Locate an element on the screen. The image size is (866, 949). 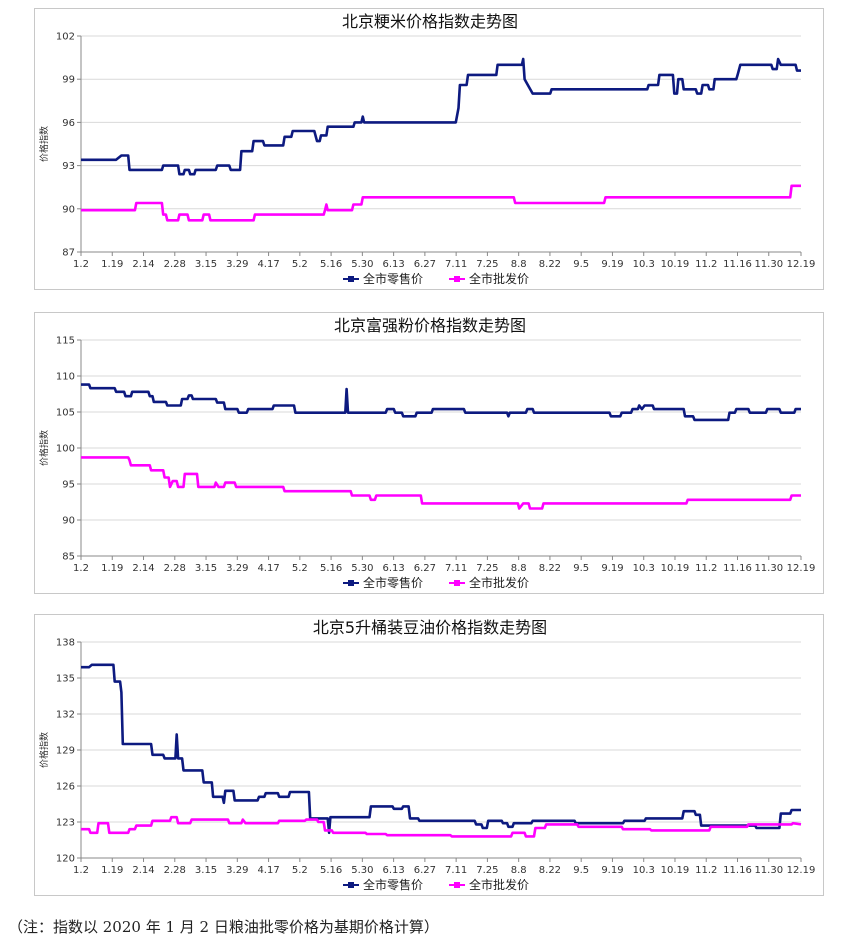
y-tick-label: 123 is located at coordinates (65, 823).